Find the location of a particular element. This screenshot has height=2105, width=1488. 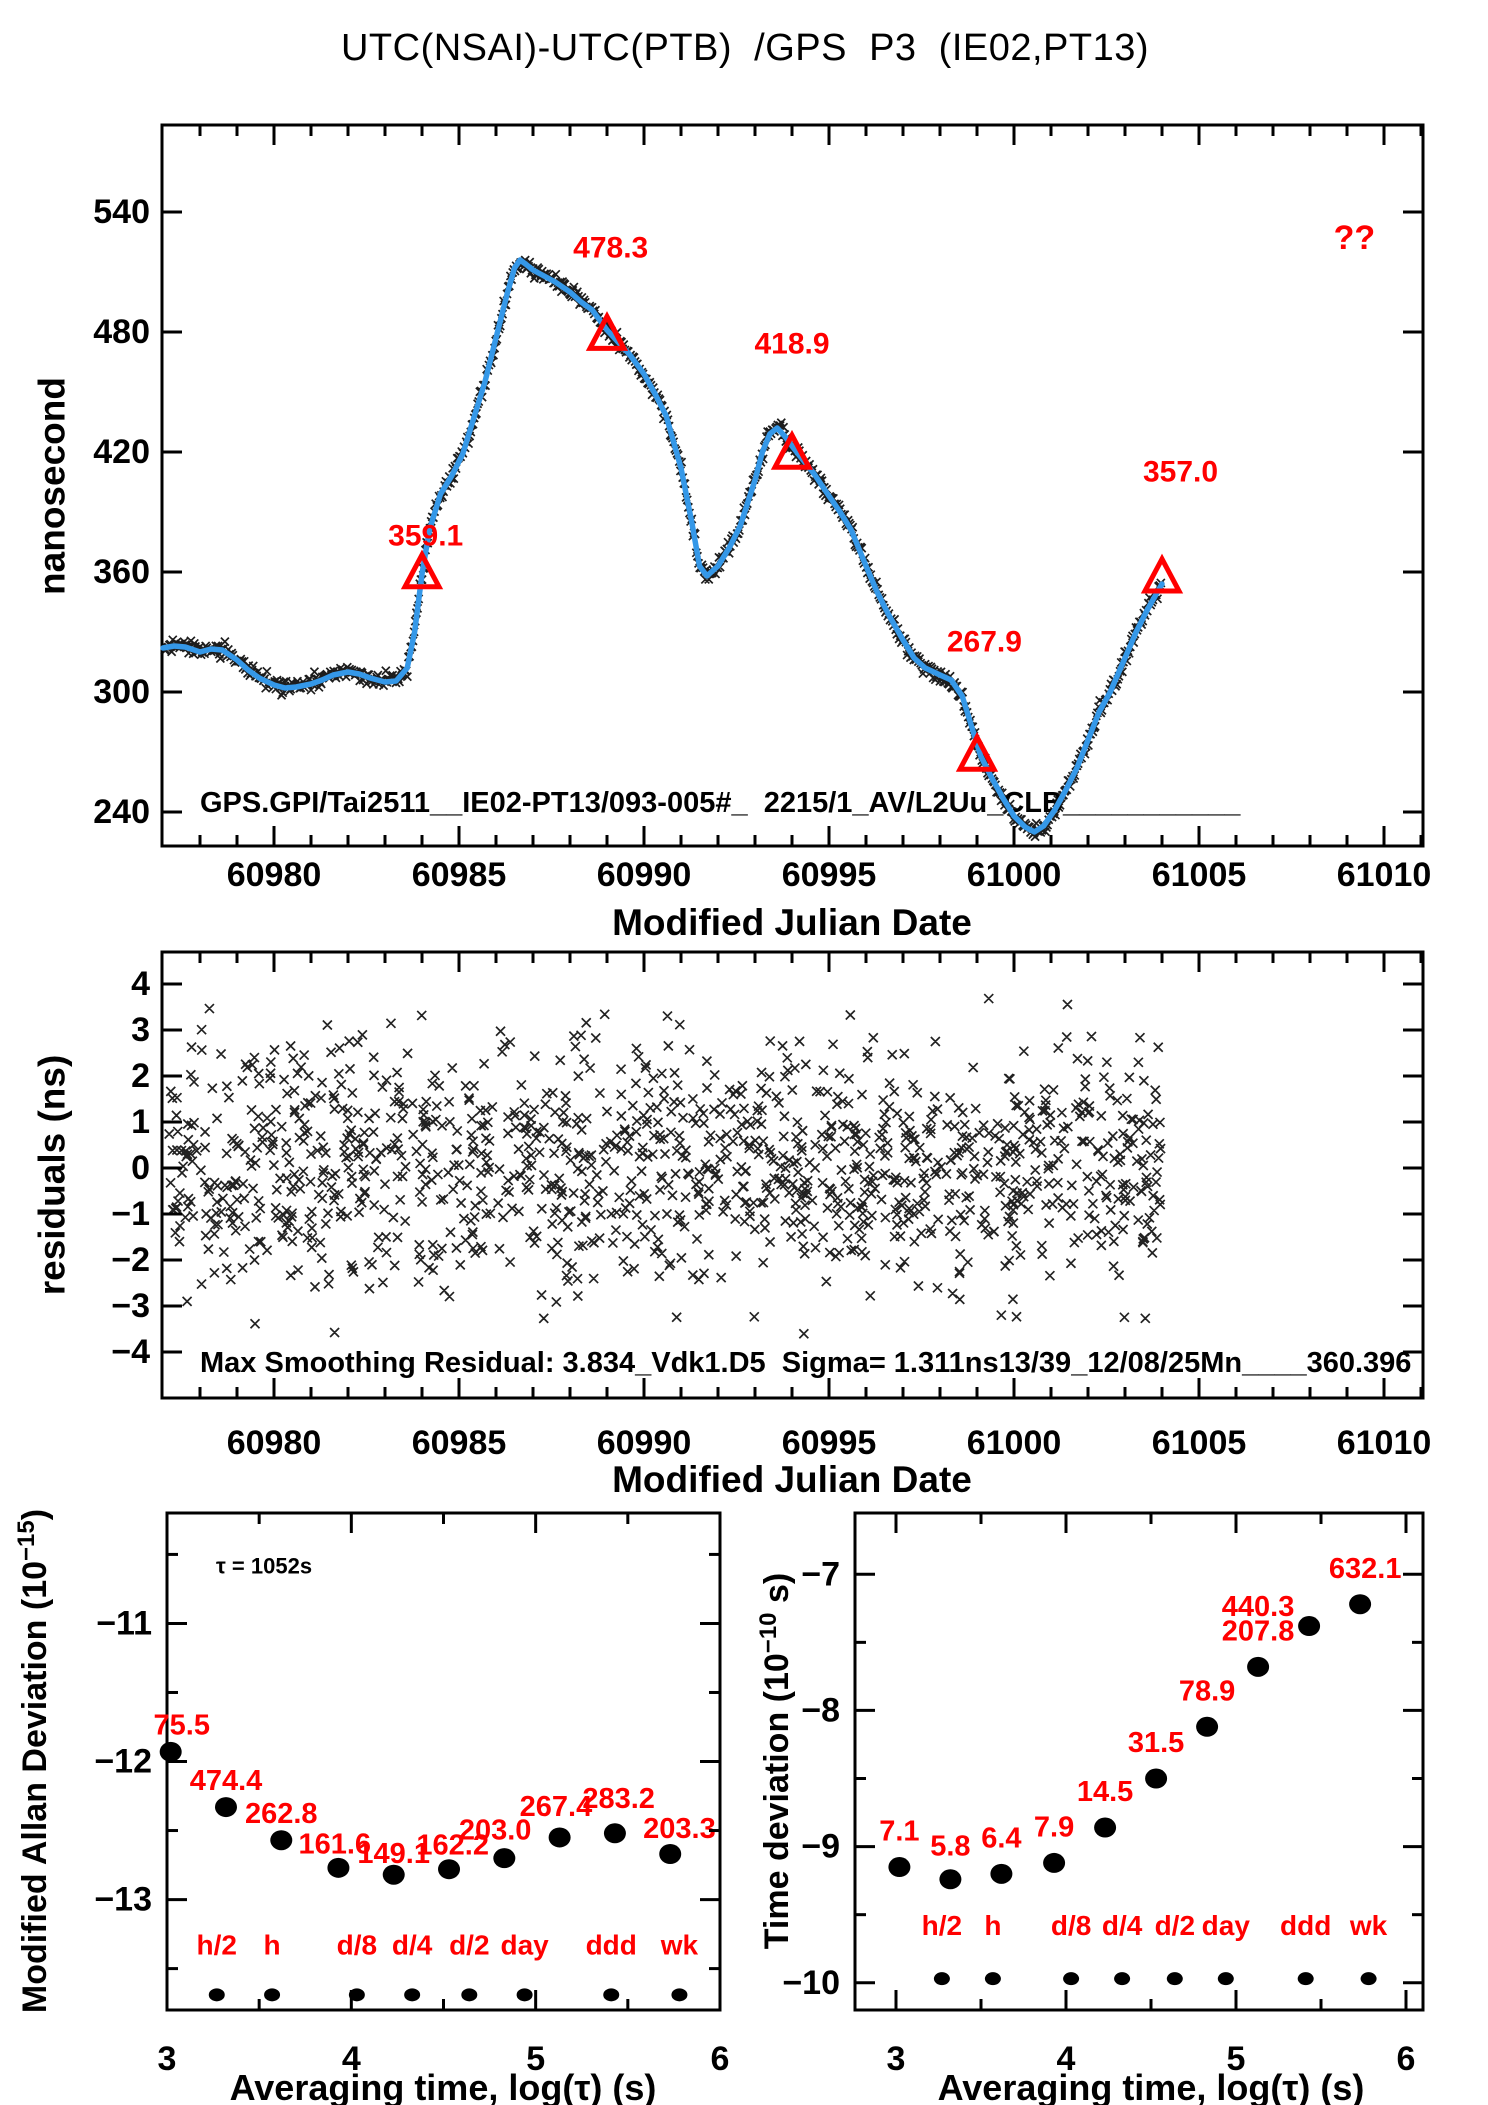

x-tick-label: 61010 is located at coordinates (1384, 1443).